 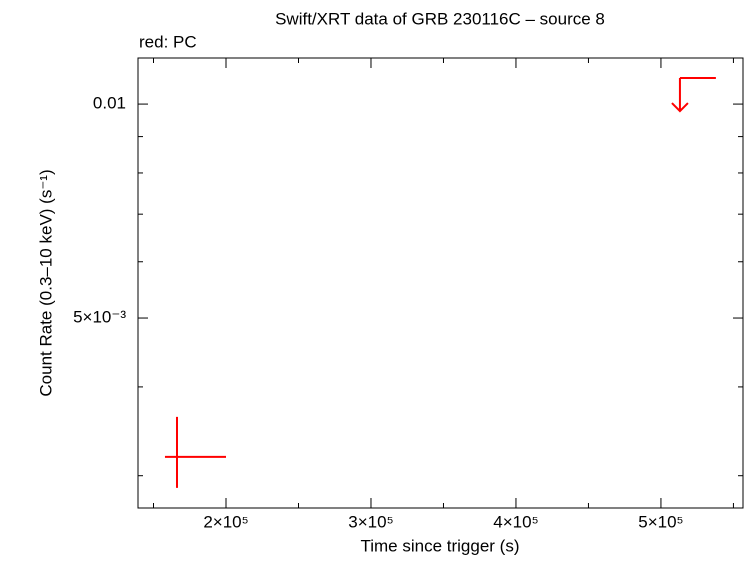 What do you see at coordinates (440, 18) in the screenshot?
I see `chart-title: Swift/XRT data of GRB 230116C – source 8` at bounding box center [440, 18].